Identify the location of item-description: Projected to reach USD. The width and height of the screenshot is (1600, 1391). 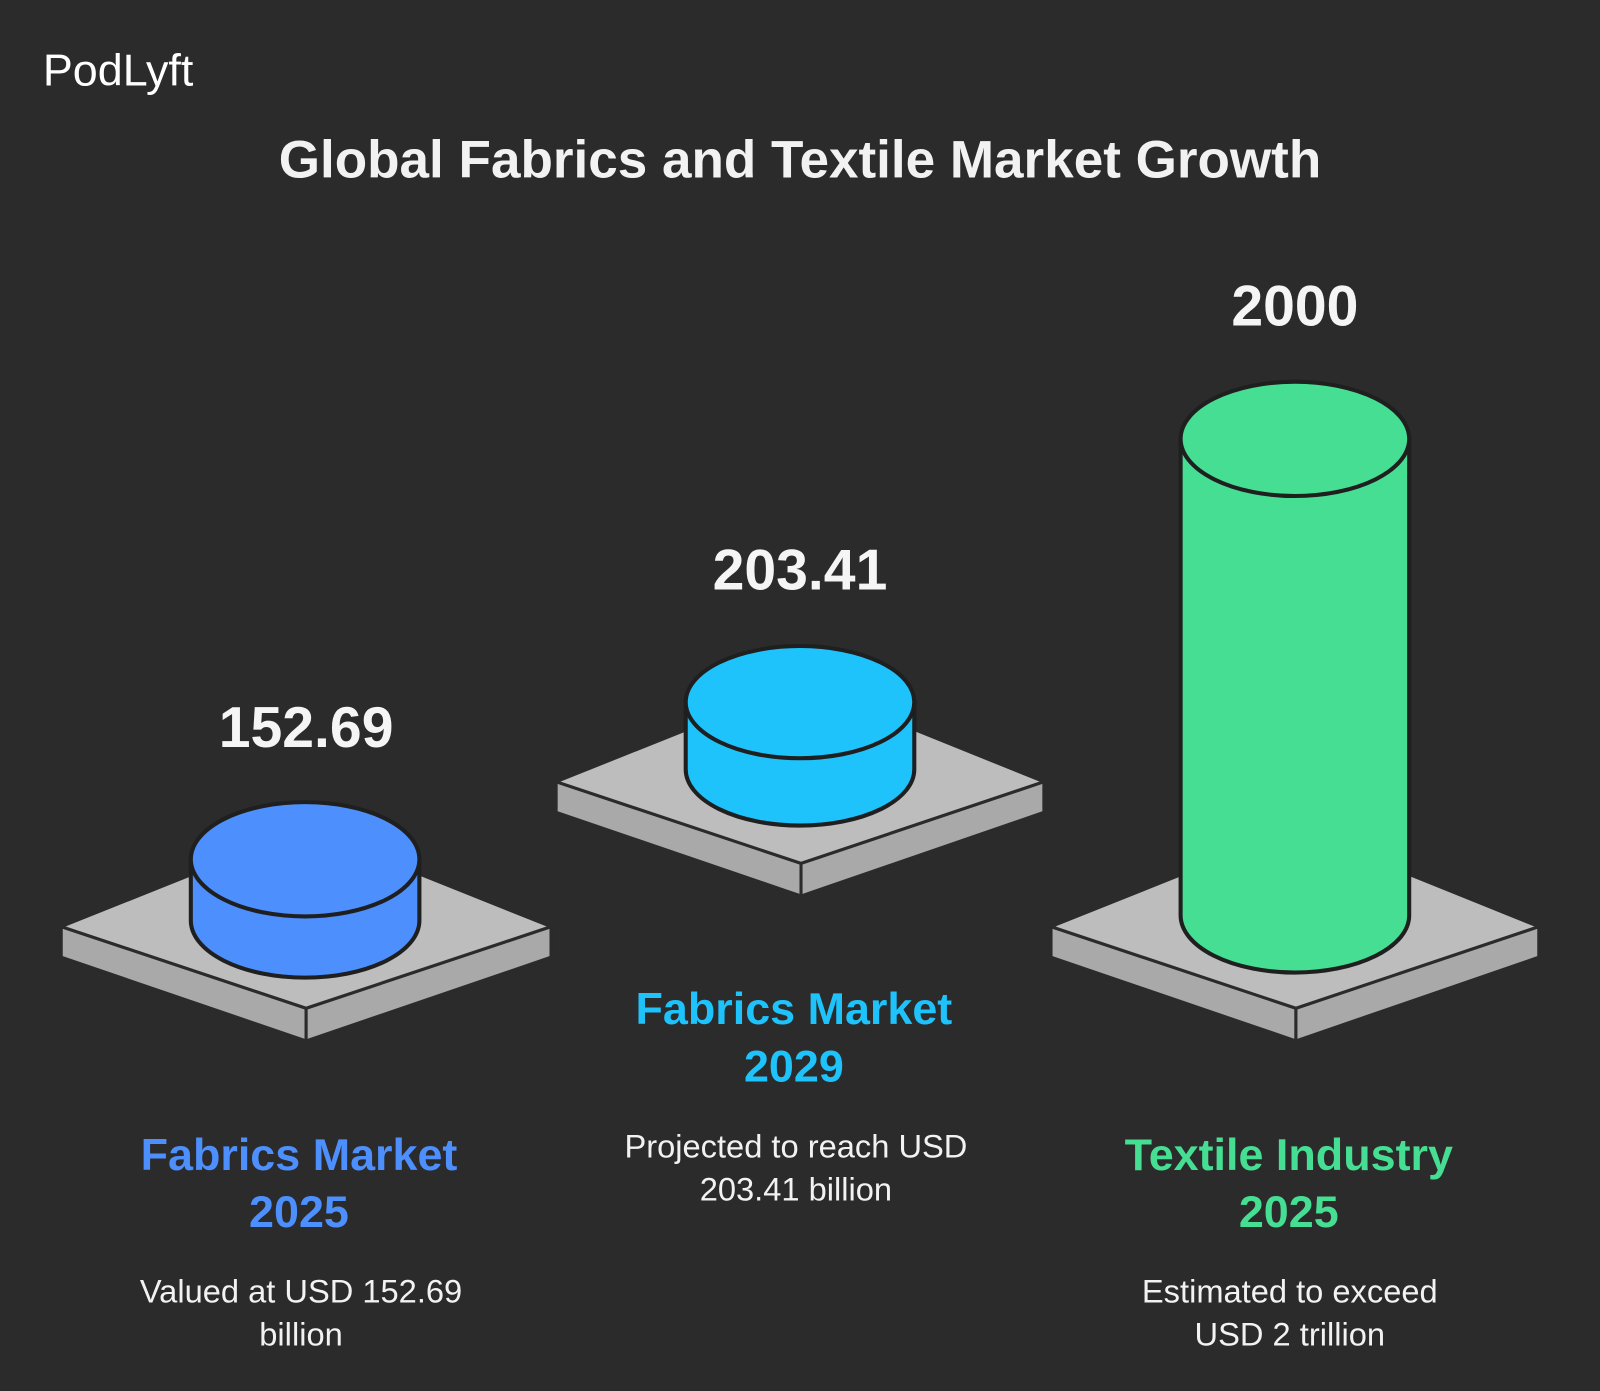
(795, 1146).